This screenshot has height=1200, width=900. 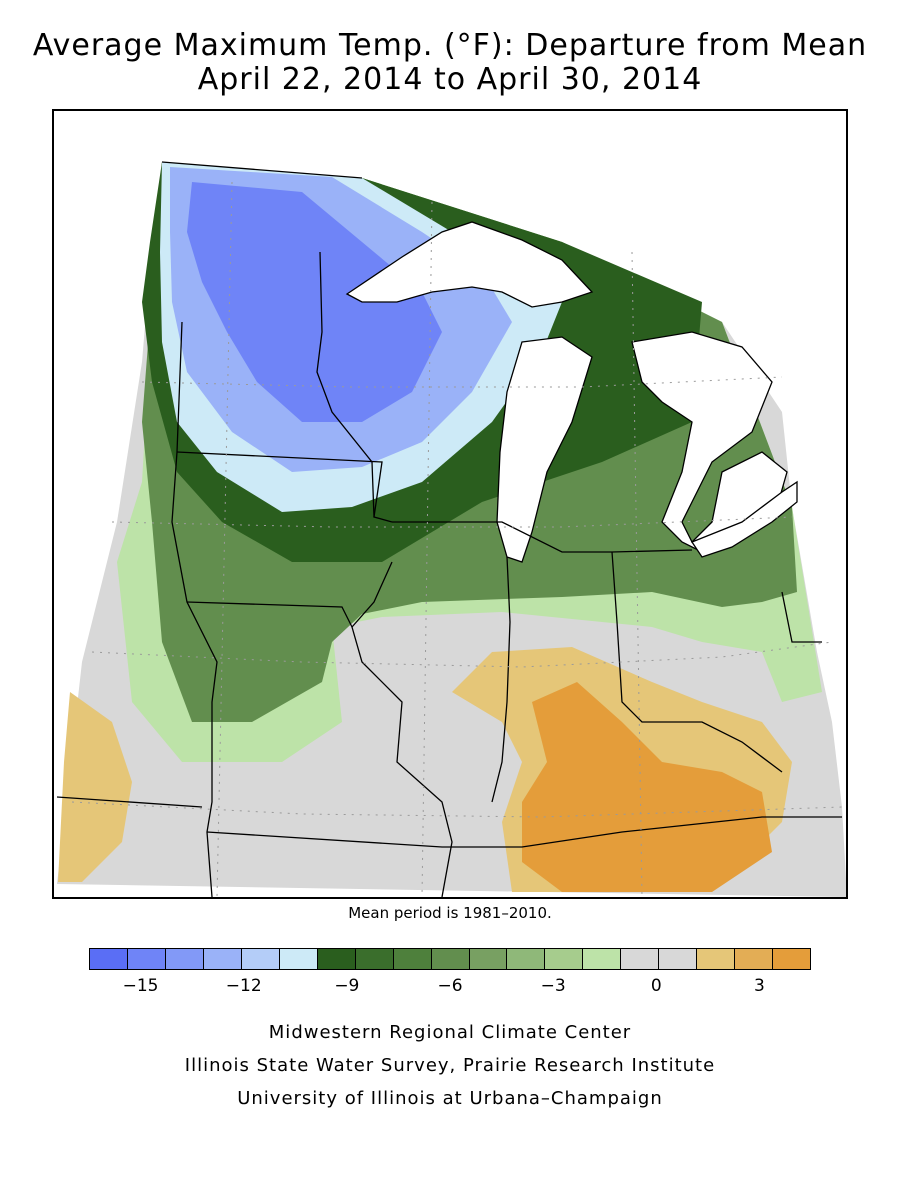 What do you see at coordinates (544, 449) in the screenshot?
I see `lake-michigan` at bounding box center [544, 449].